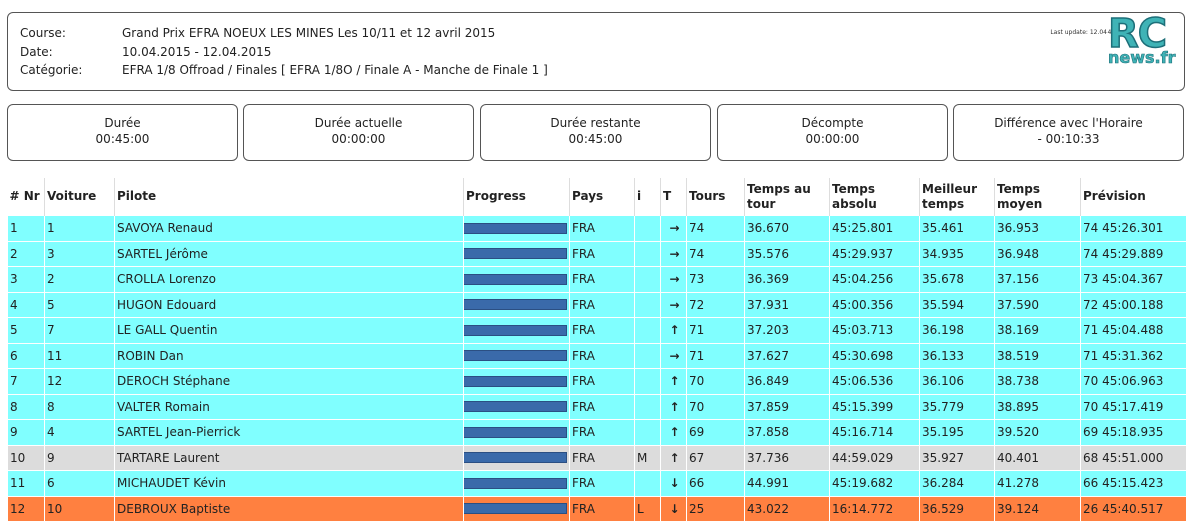 The width and height of the screenshot is (1195, 521). I want to click on timer-box-2: Durée restante 00:45:00, so click(595, 132).